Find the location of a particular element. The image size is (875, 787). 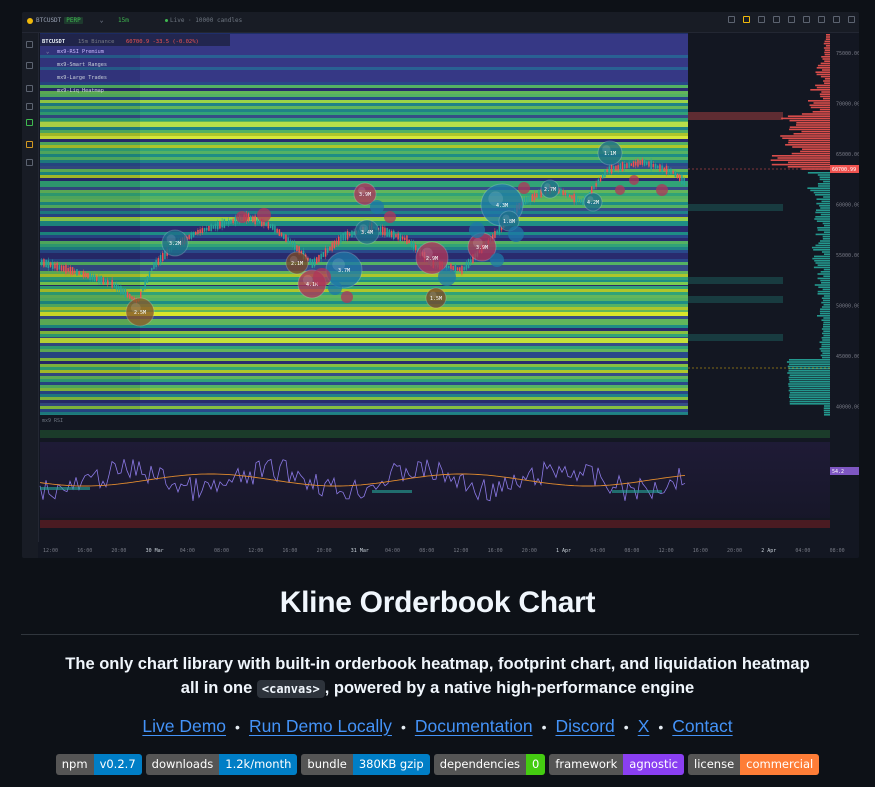

page-title: Kline Orderbook Chart is located at coordinates (437, 602).